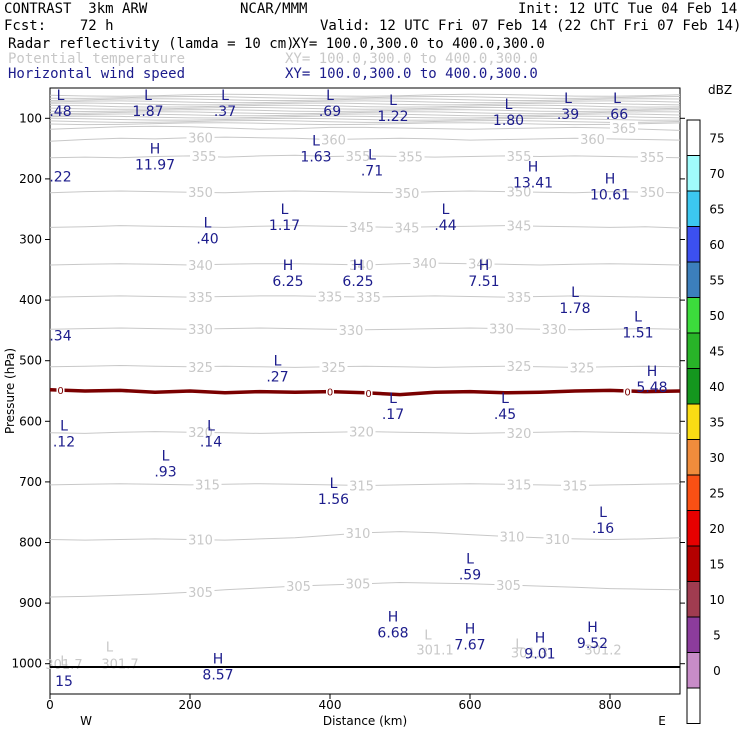 This screenshot has width=740, height=740. I want to click on theta-label: 345, so click(519, 227).